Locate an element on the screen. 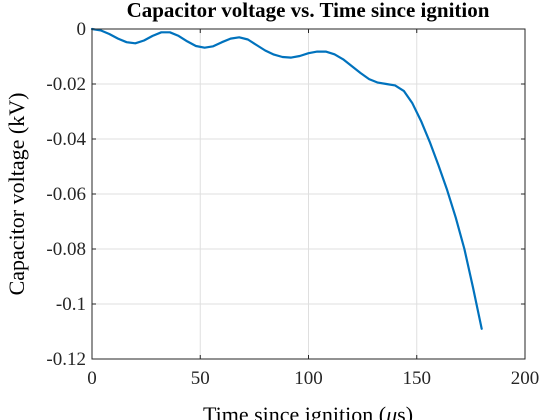 This screenshot has width=560, height=420. y-tick-label: -0.1 is located at coordinates (71, 304).